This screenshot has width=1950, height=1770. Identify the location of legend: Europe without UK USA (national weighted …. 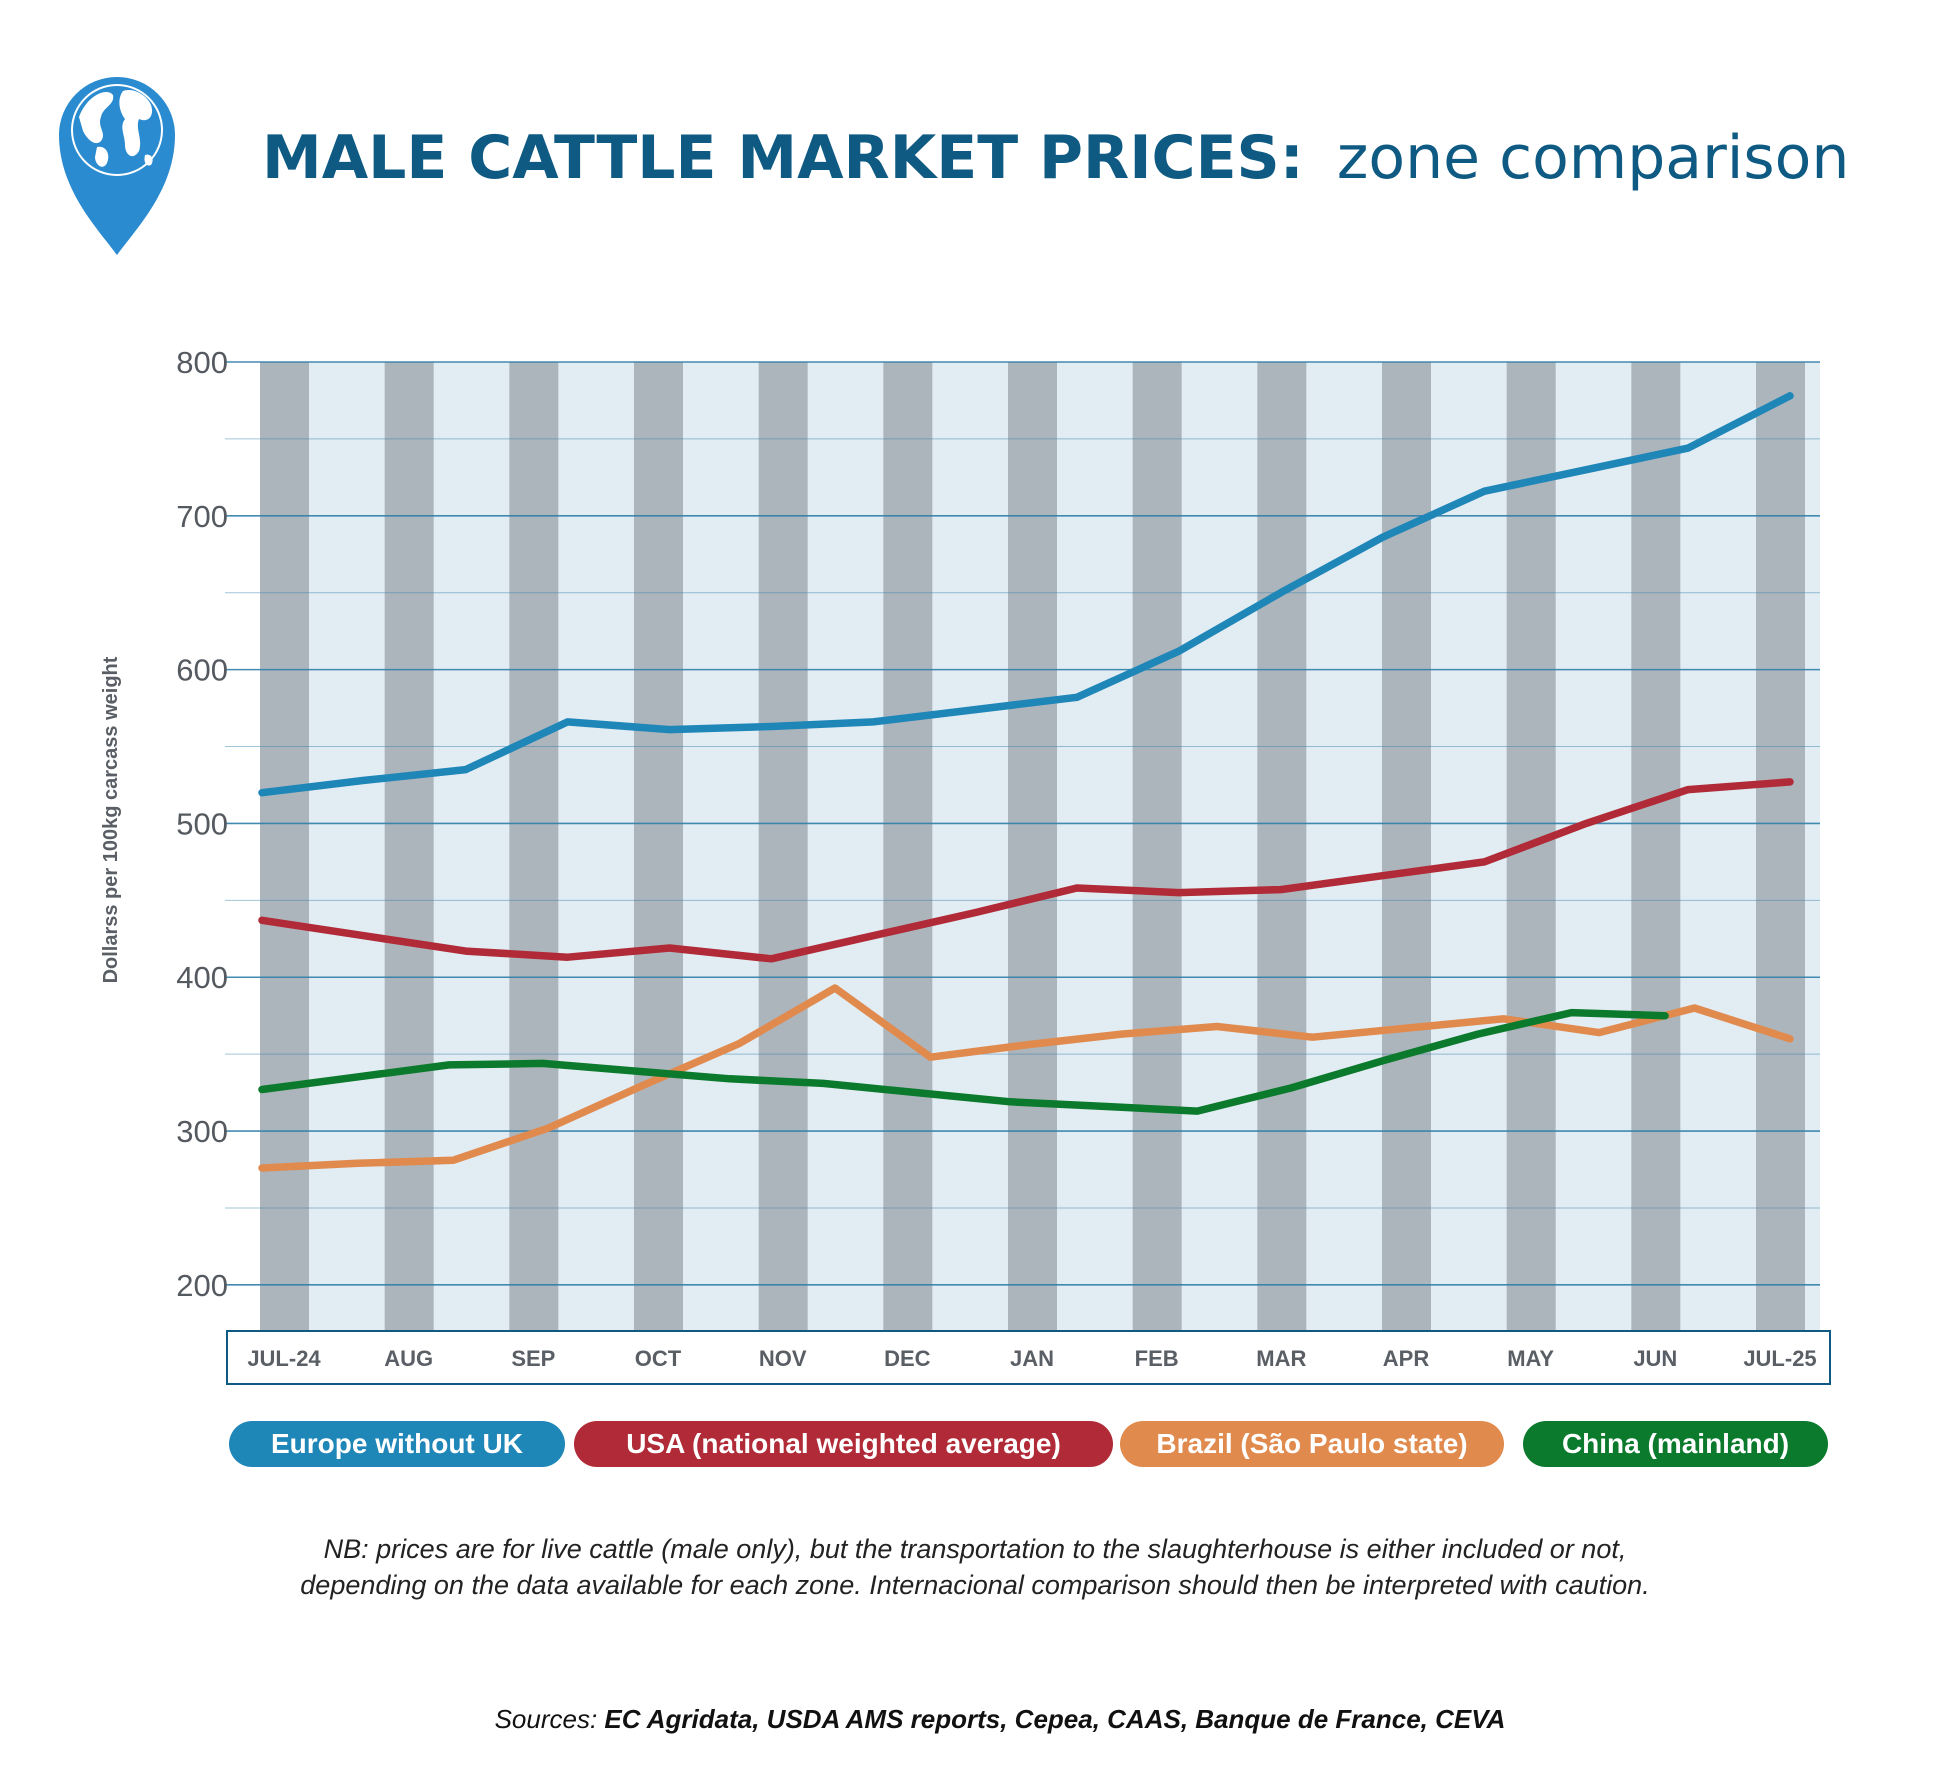
(1028, 1444).